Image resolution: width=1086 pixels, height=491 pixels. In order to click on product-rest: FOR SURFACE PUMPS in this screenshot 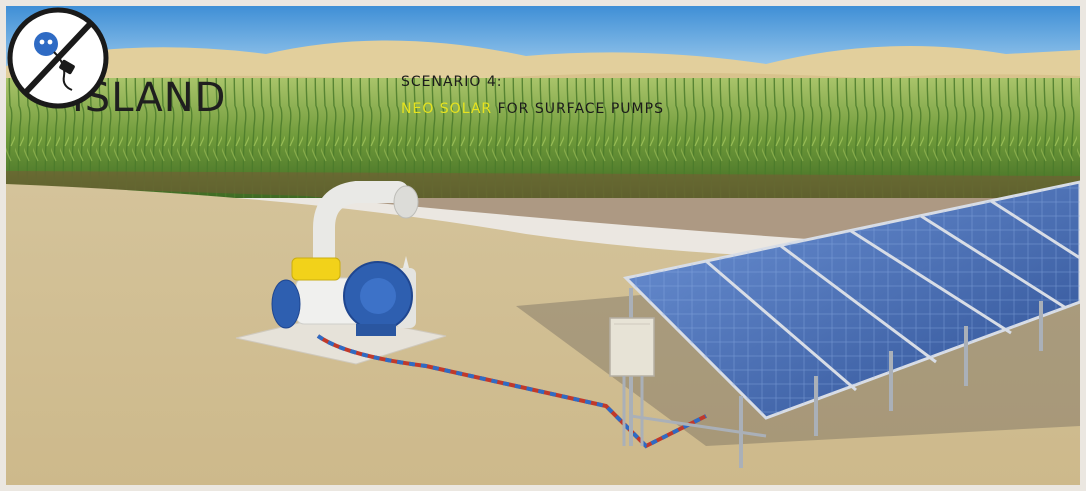, I will do `click(578, 109)`.